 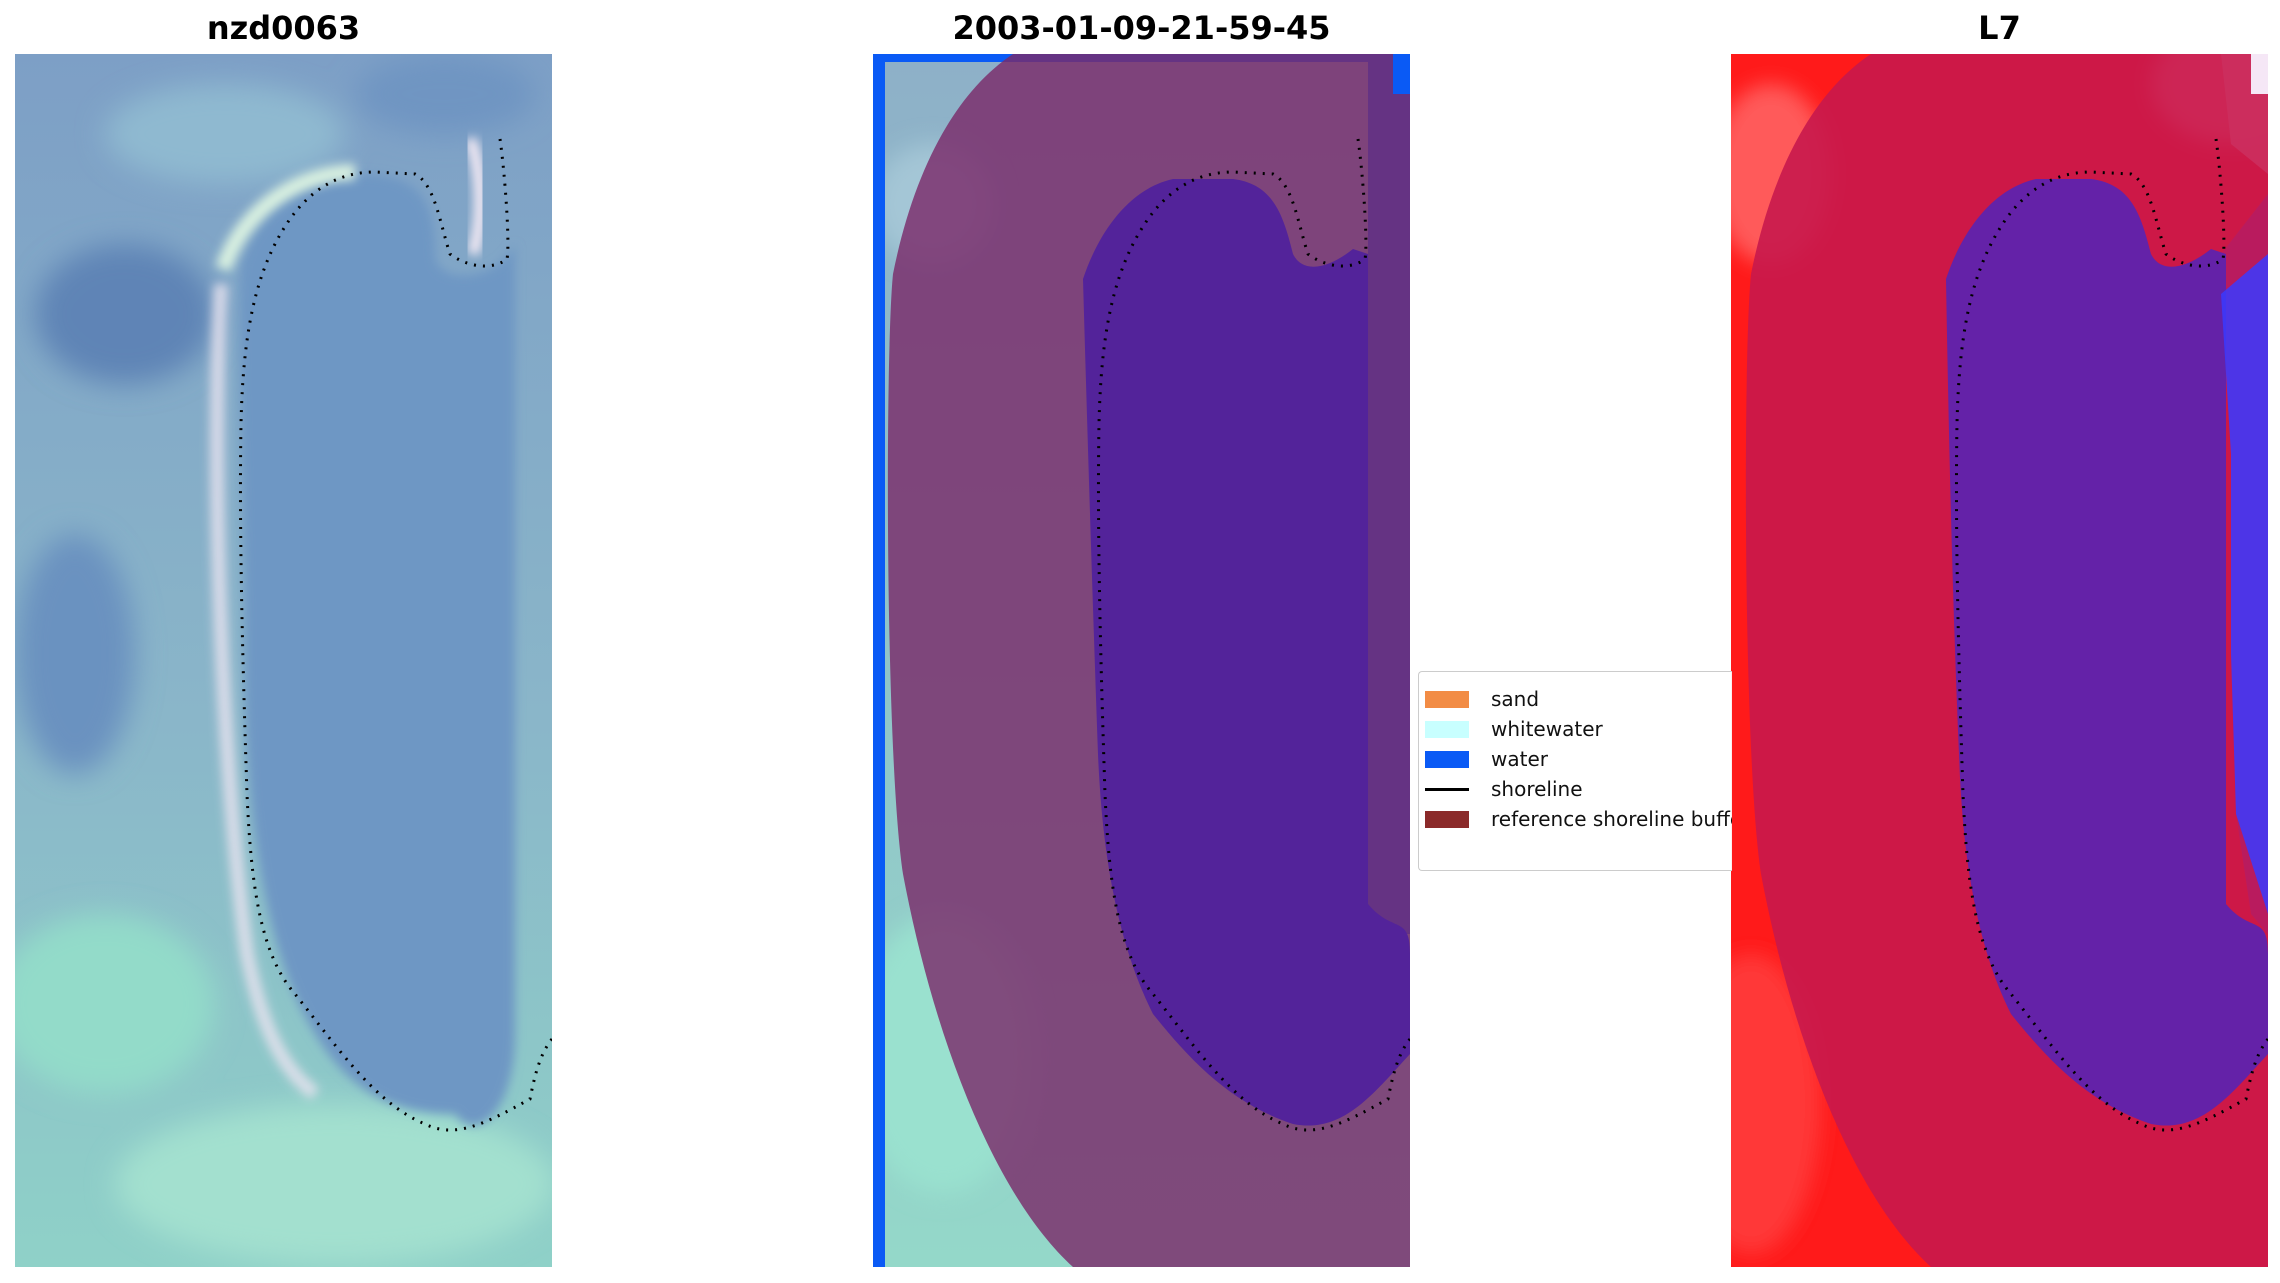 What do you see at coordinates (1519, 759) in the screenshot?
I see `legend-label: water` at bounding box center [1519, 759].